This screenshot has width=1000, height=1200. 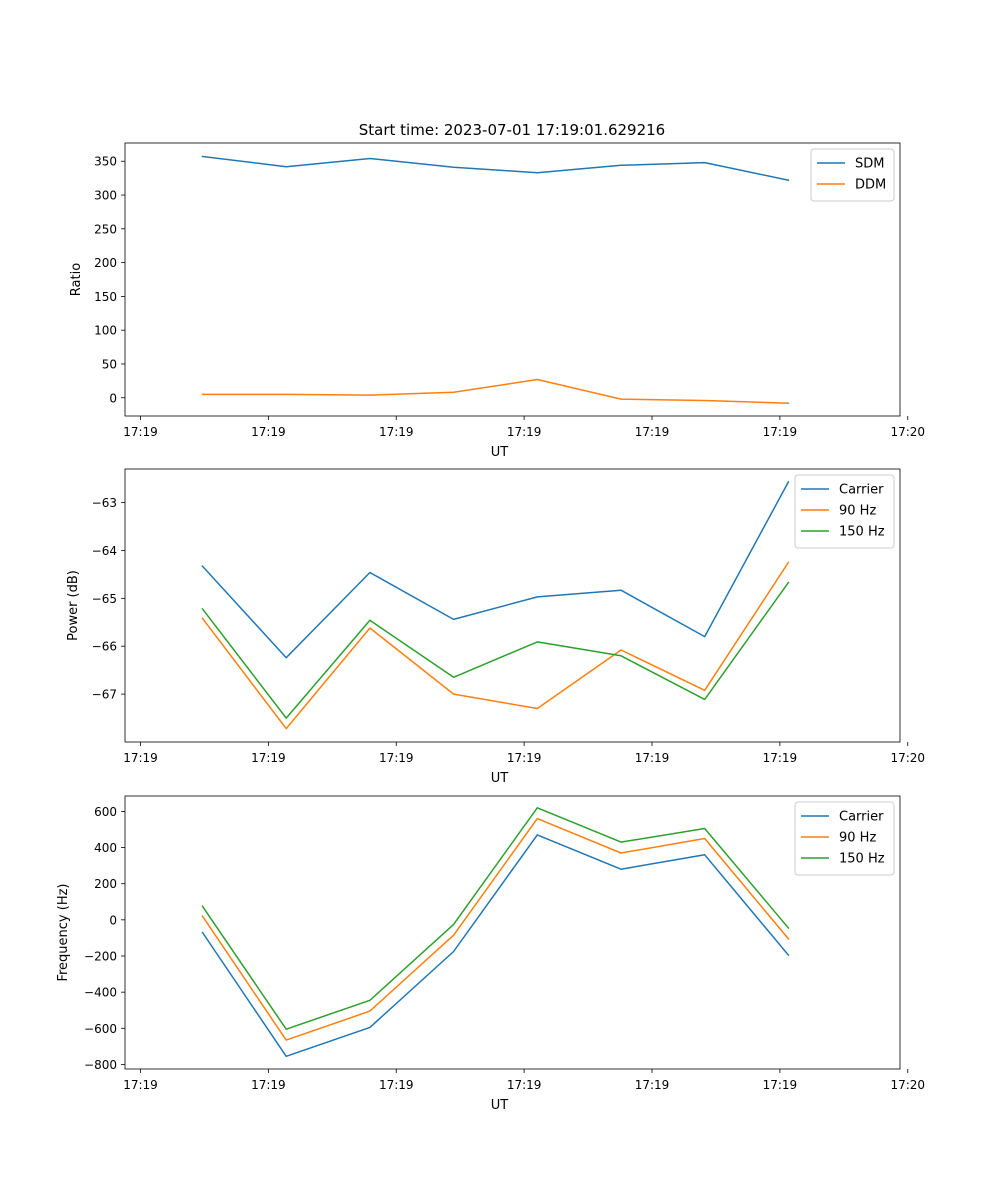 I want to click on ratio-y-tick-label: 0, so click(x=113, y=398).